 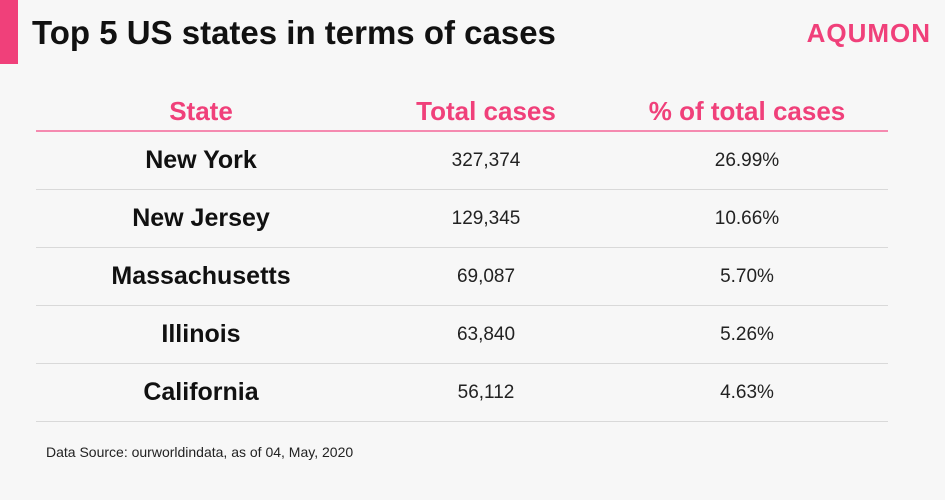 What do you see at coordinates (486, 218) in the screenshot?
I see `total-cases-cell: 129,345` at bounding box center [486, 218].